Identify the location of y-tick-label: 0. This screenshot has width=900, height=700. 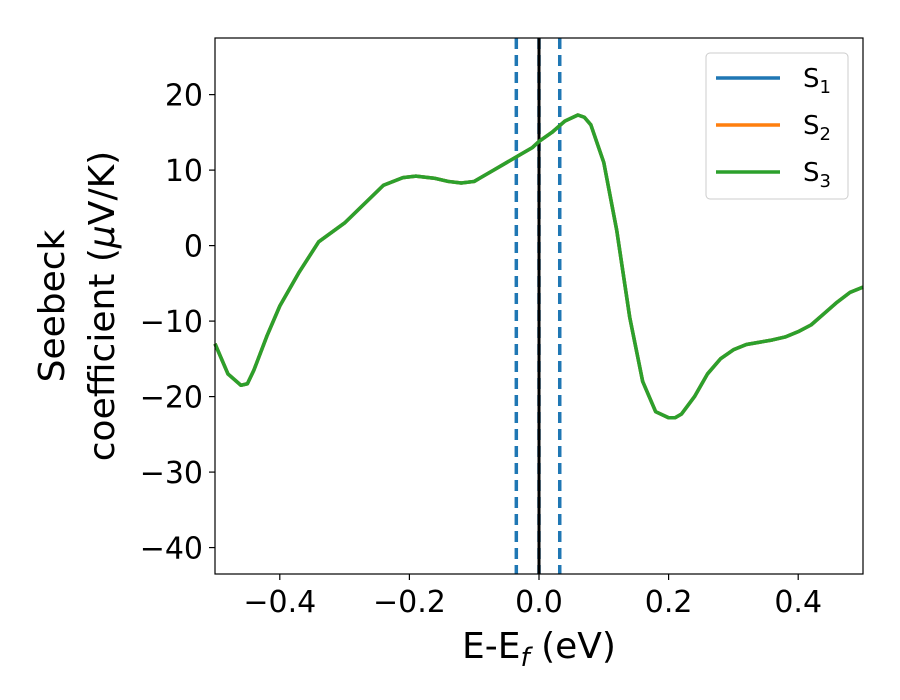
(193, 247).